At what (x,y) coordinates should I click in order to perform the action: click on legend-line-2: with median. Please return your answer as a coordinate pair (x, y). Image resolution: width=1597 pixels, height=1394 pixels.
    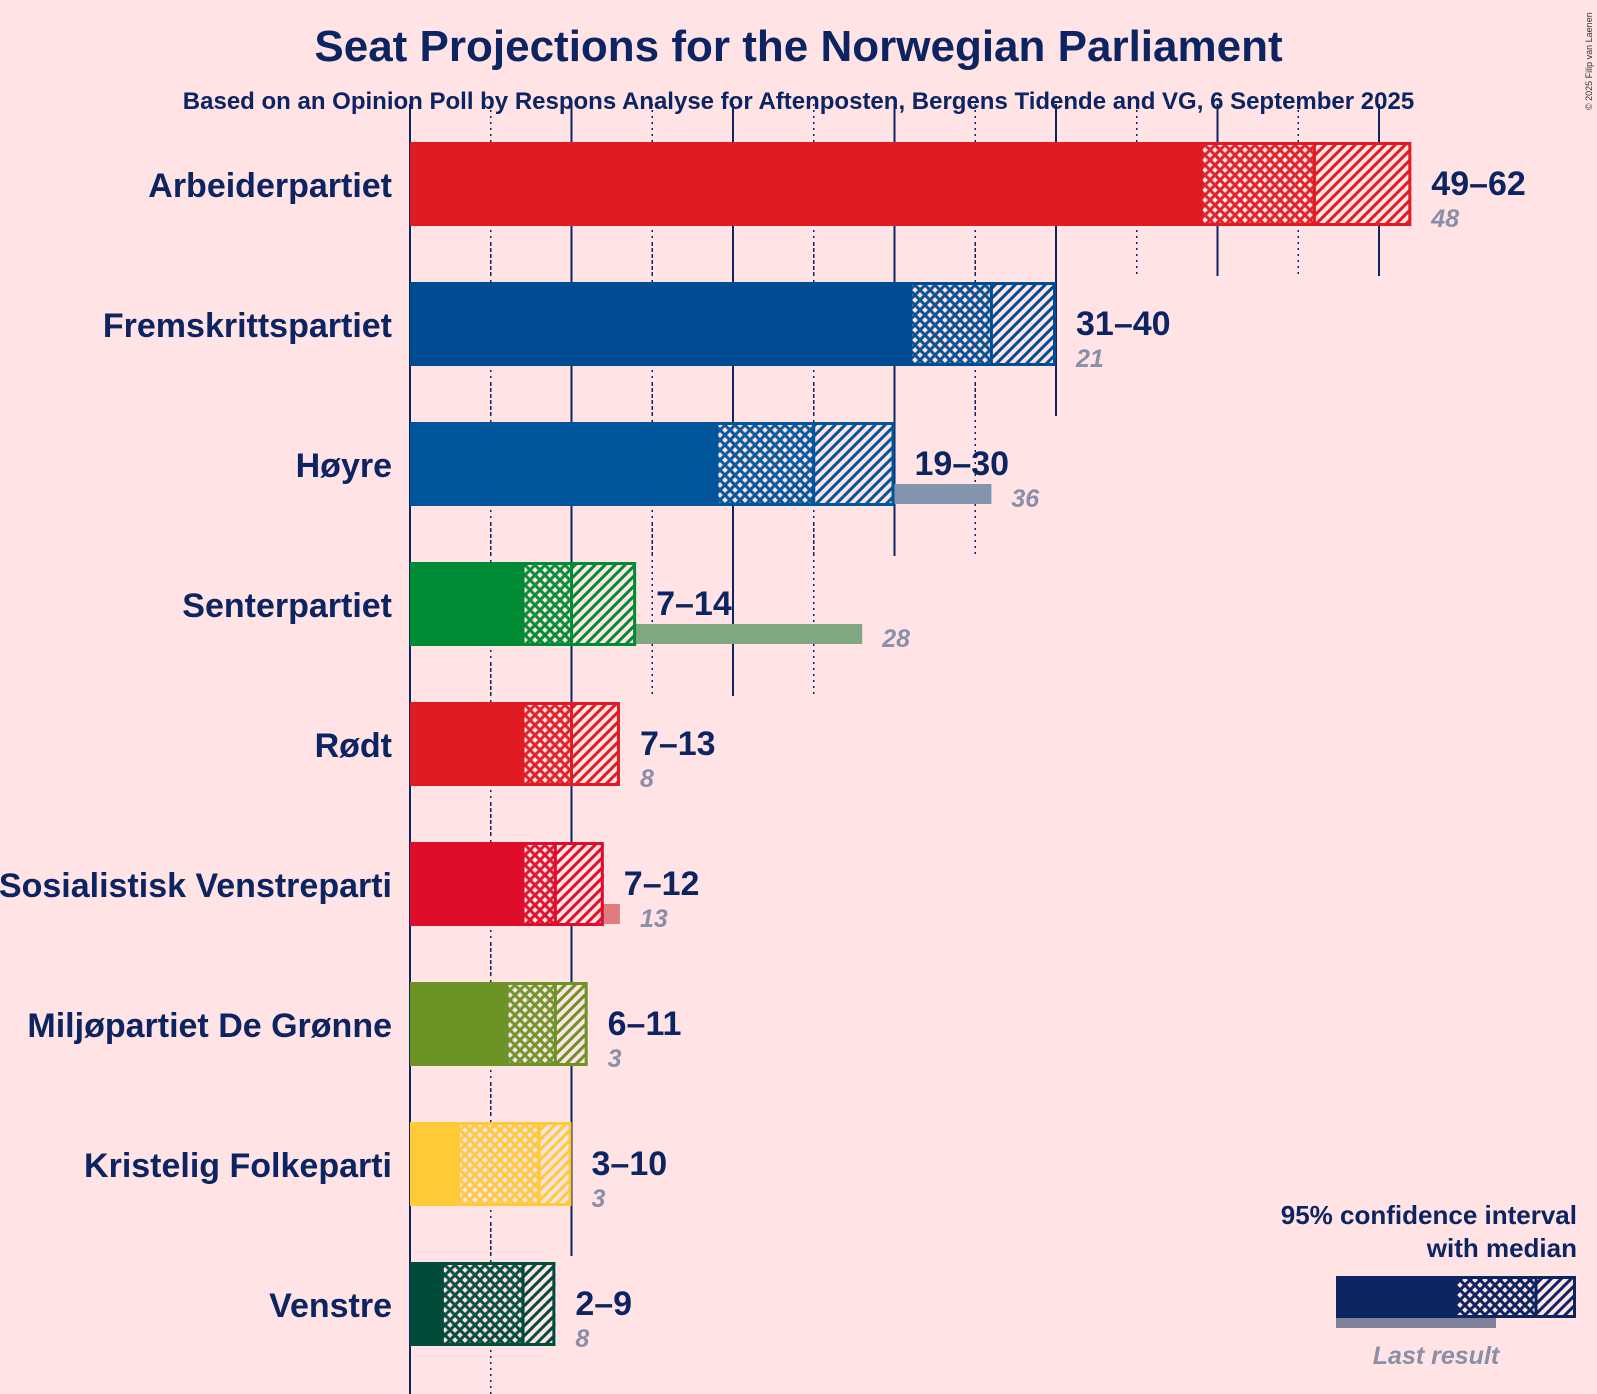
    Looking at the image, I should click on (1501, 1248).